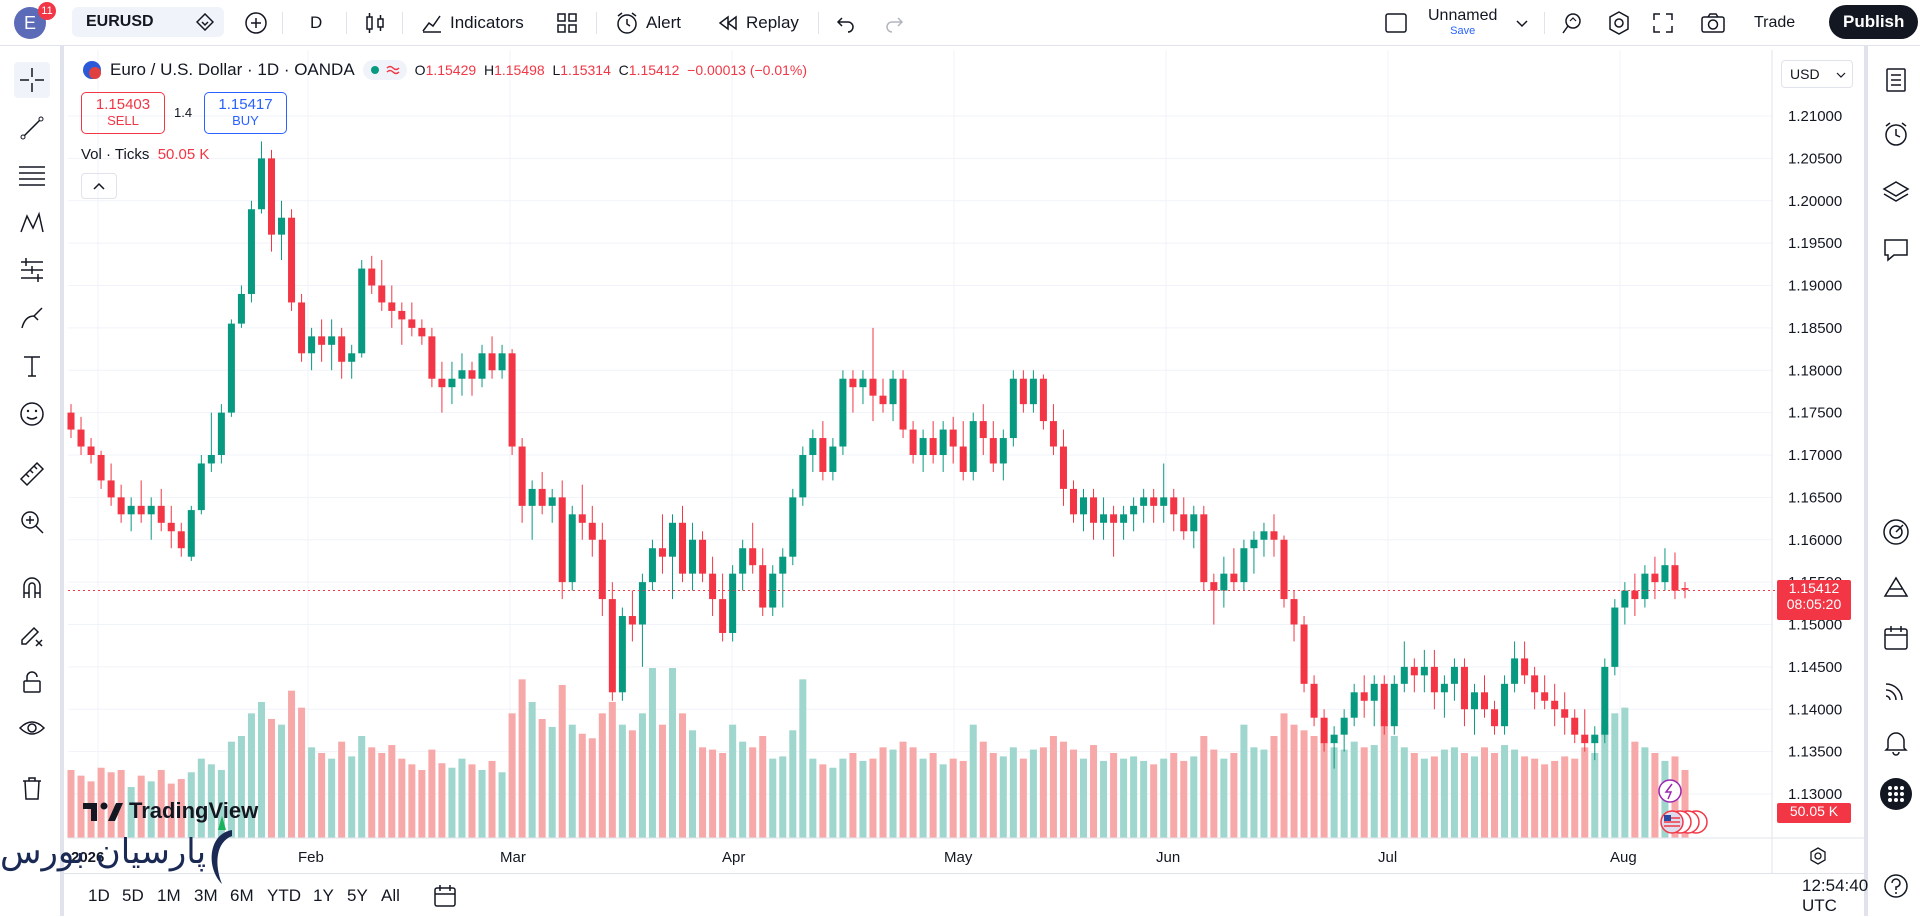 This screenshot has width=1920, height=917. I want to click on clock-timezone: 12:54:40 UTC, so click(1835, 895).